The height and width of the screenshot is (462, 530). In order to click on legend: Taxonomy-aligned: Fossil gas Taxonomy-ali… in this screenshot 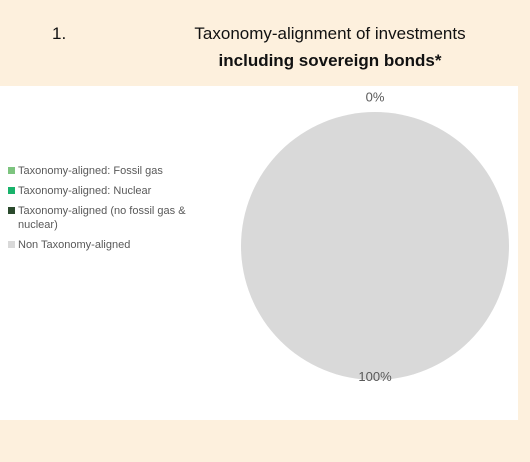, I will do `click(108, 211)`.